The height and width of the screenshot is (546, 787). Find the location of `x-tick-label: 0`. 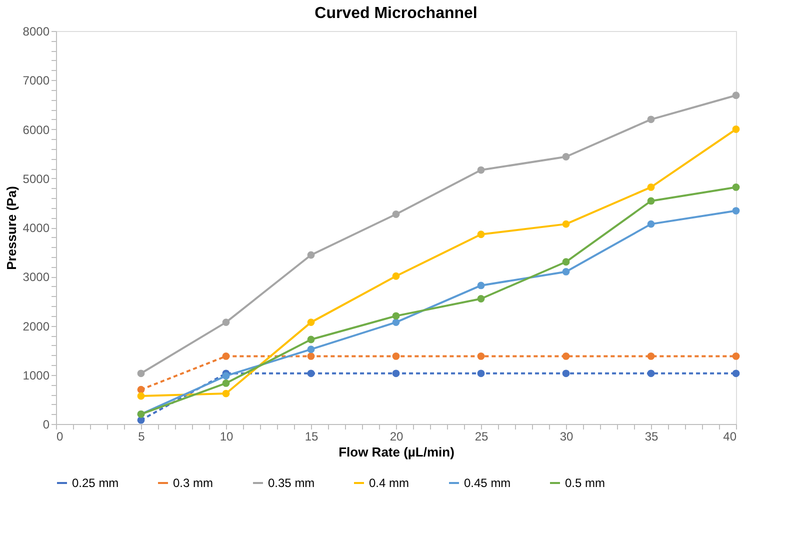

x-tick-label: 0 is located at coordinates (60, 437).